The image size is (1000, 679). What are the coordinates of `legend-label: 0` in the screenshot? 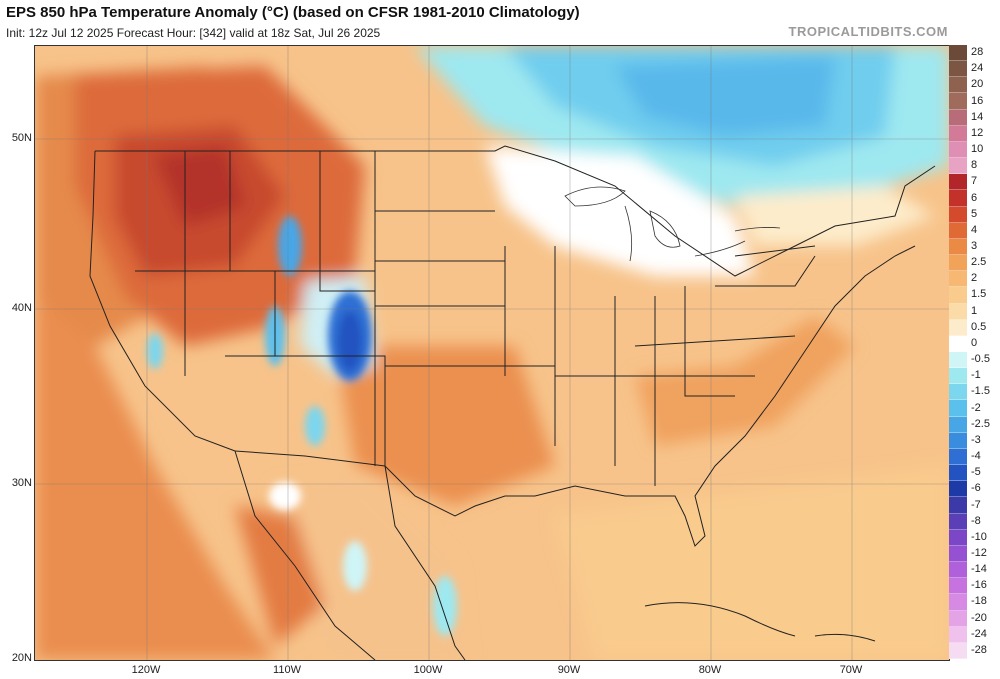 It's located at (974, 342).